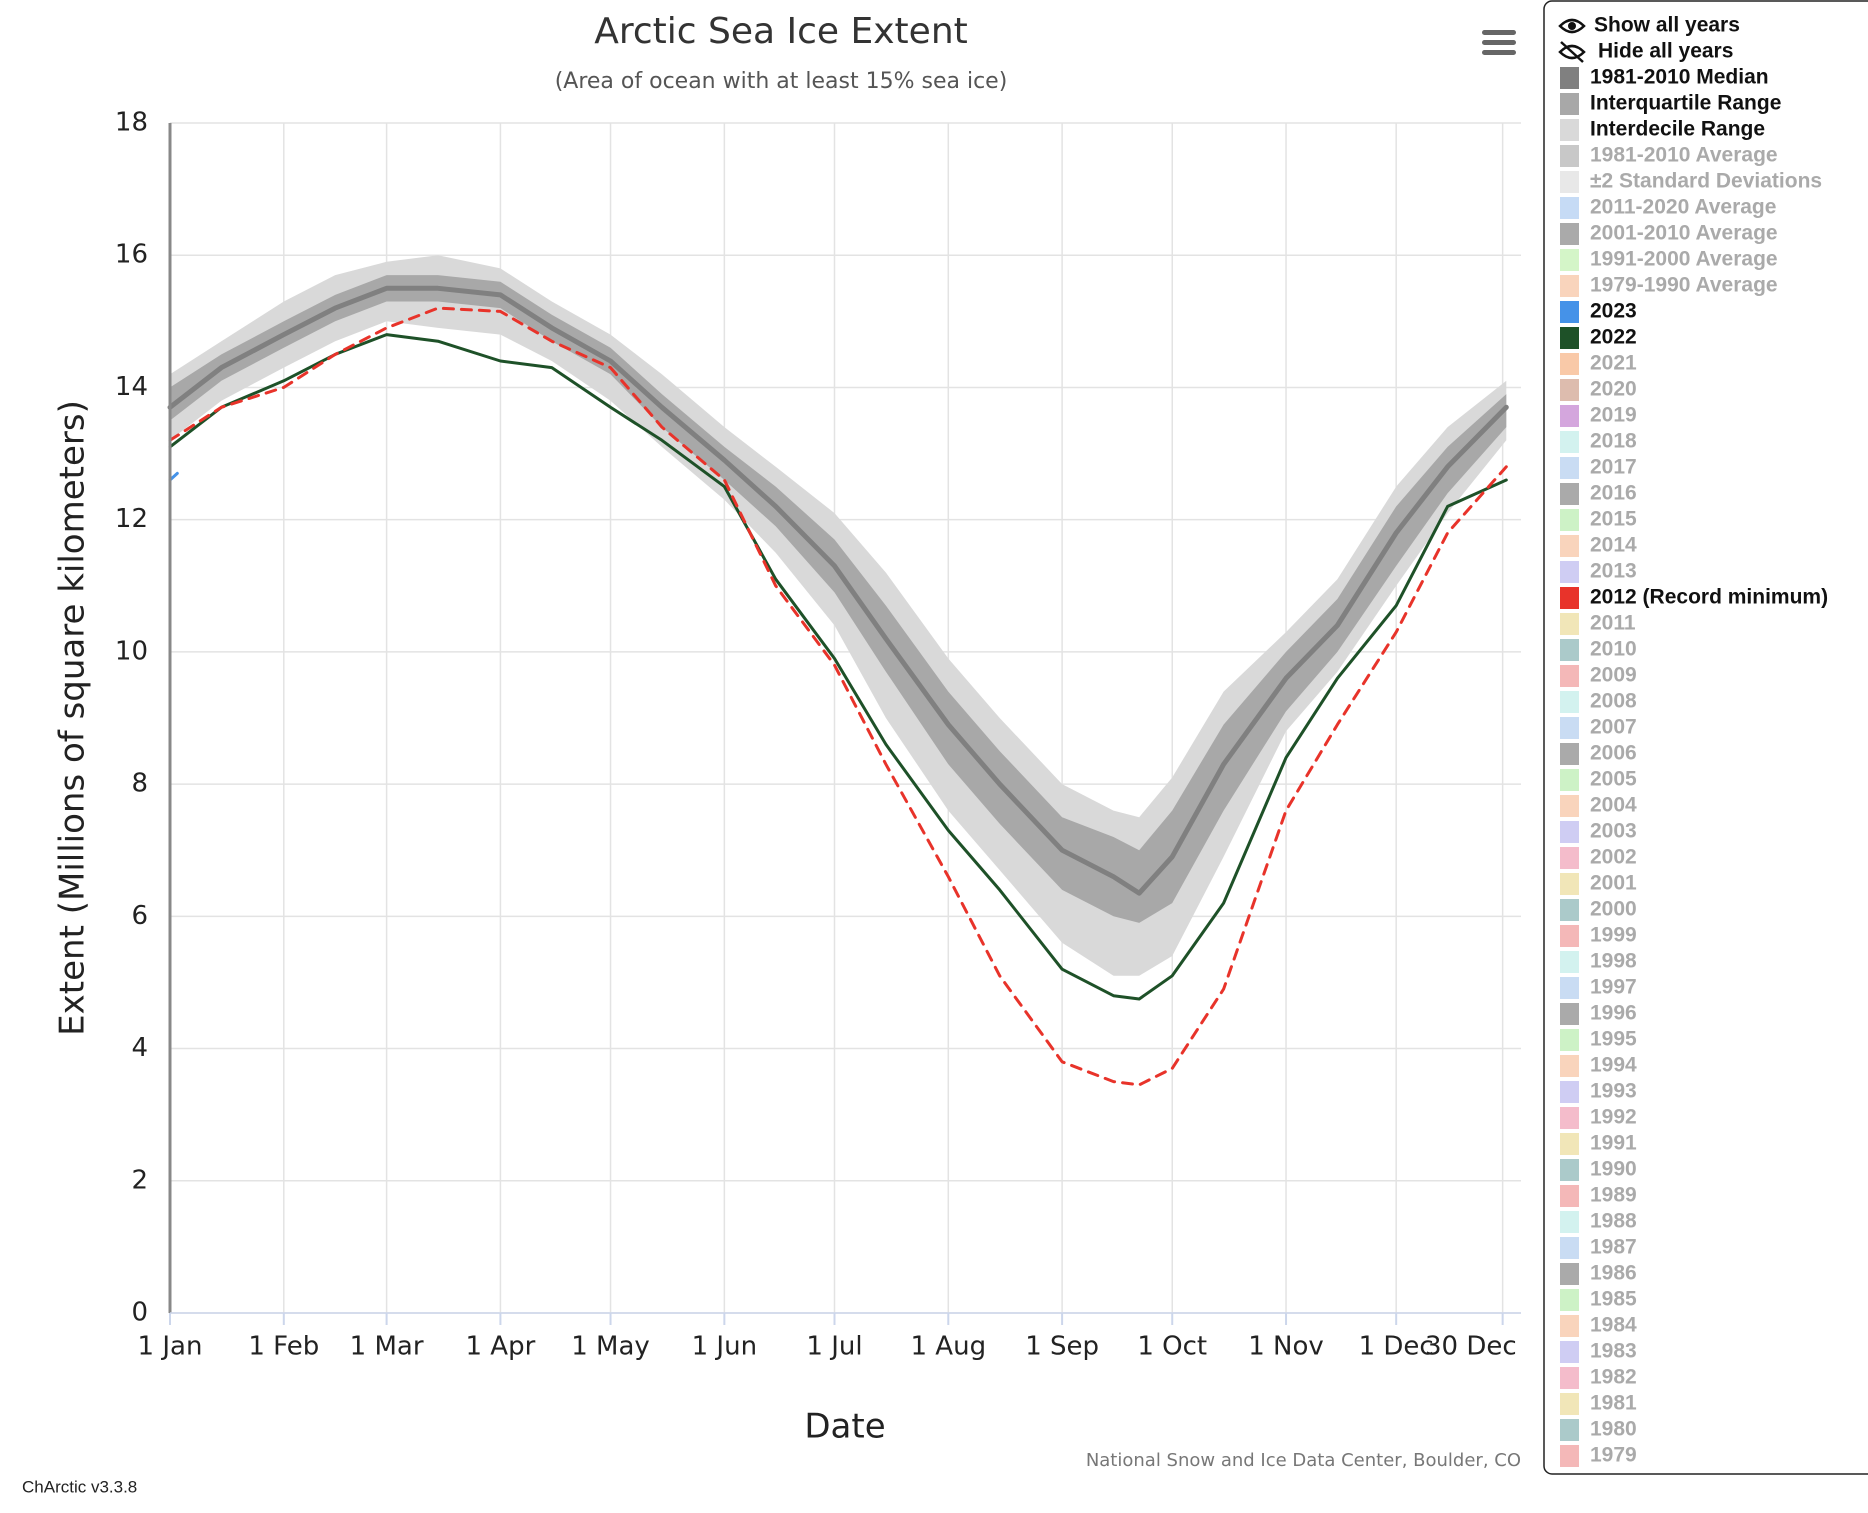 Image resolution: width=1868 pixels, height=1513 pixels. What do you see at coordinates (1613, 1013) in the screenshot?
I see `legend-label: 1996` at bounding box center [1613, 1013].